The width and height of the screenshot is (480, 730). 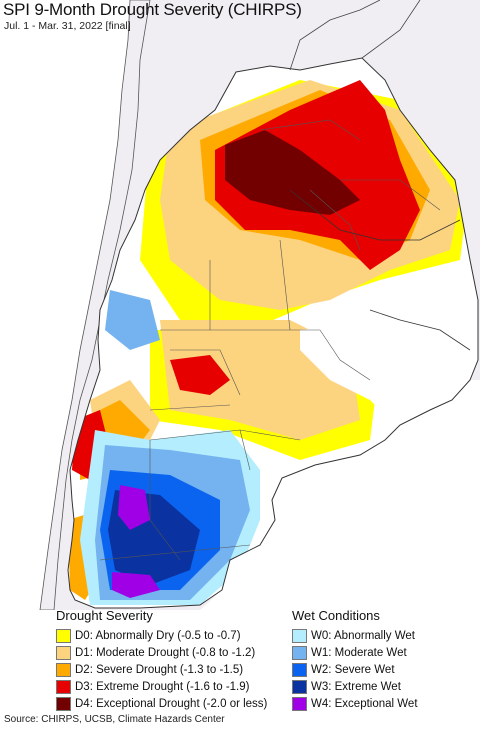 What do you see at coordinates (359, 652) in the screenshot?
I see `wet-legend-label: W1: Moderate Wet` at bounding box center [359, 652].